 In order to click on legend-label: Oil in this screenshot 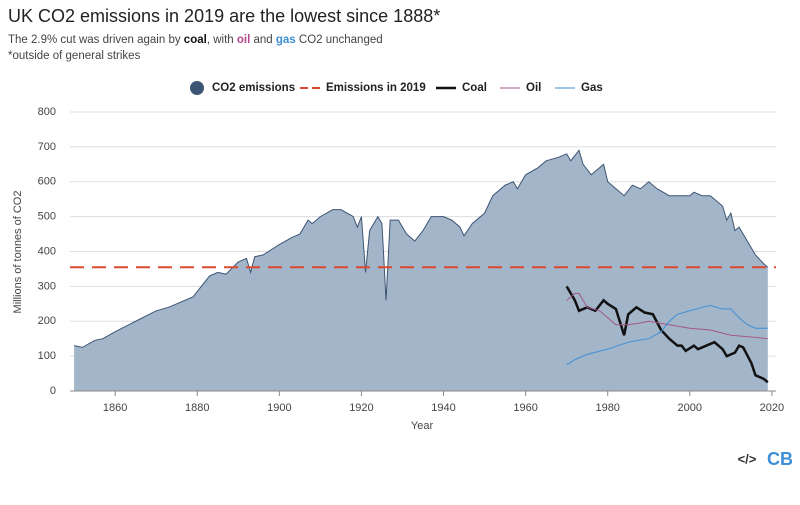, I will do `click(533, 88)`.